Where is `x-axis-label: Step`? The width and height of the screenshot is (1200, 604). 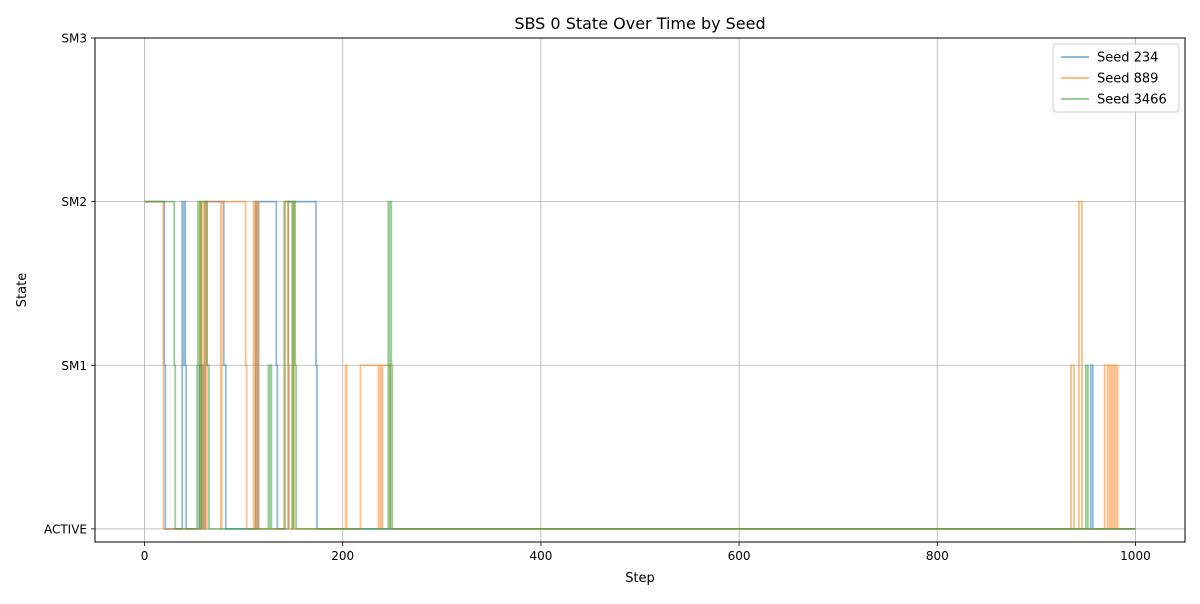 x-axis-label: Step is located at coordinates (640, 578).